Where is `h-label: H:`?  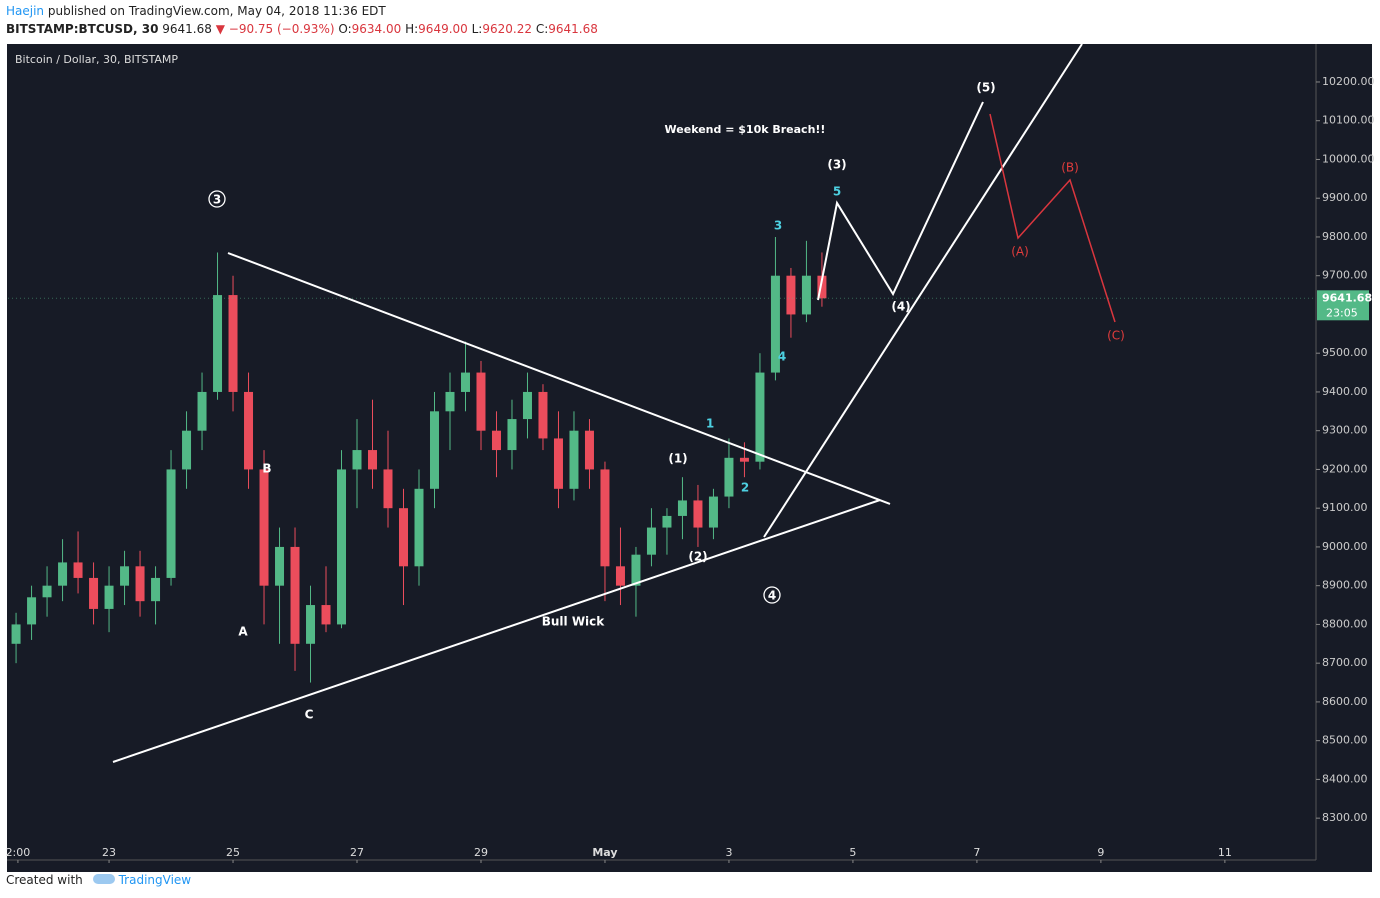 h-label: H: is located at coordinates (412, 29).